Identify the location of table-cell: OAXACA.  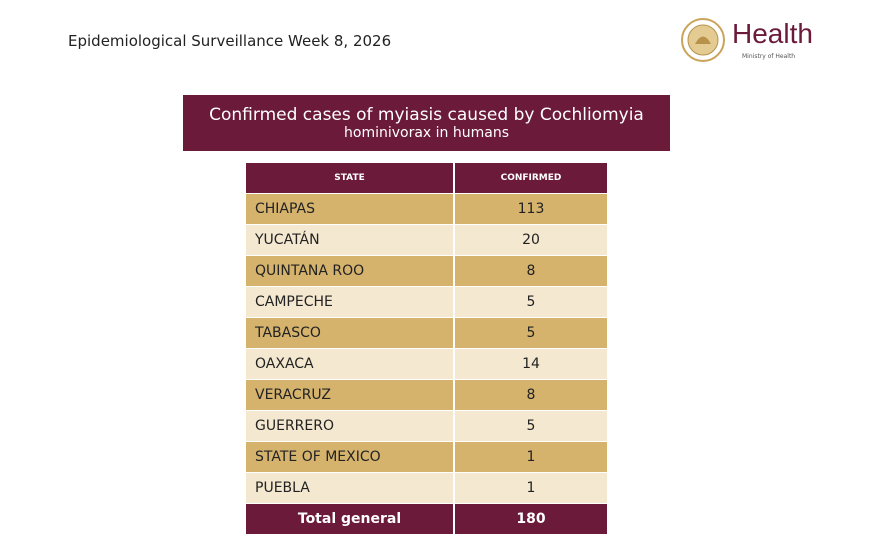
(350, 364).